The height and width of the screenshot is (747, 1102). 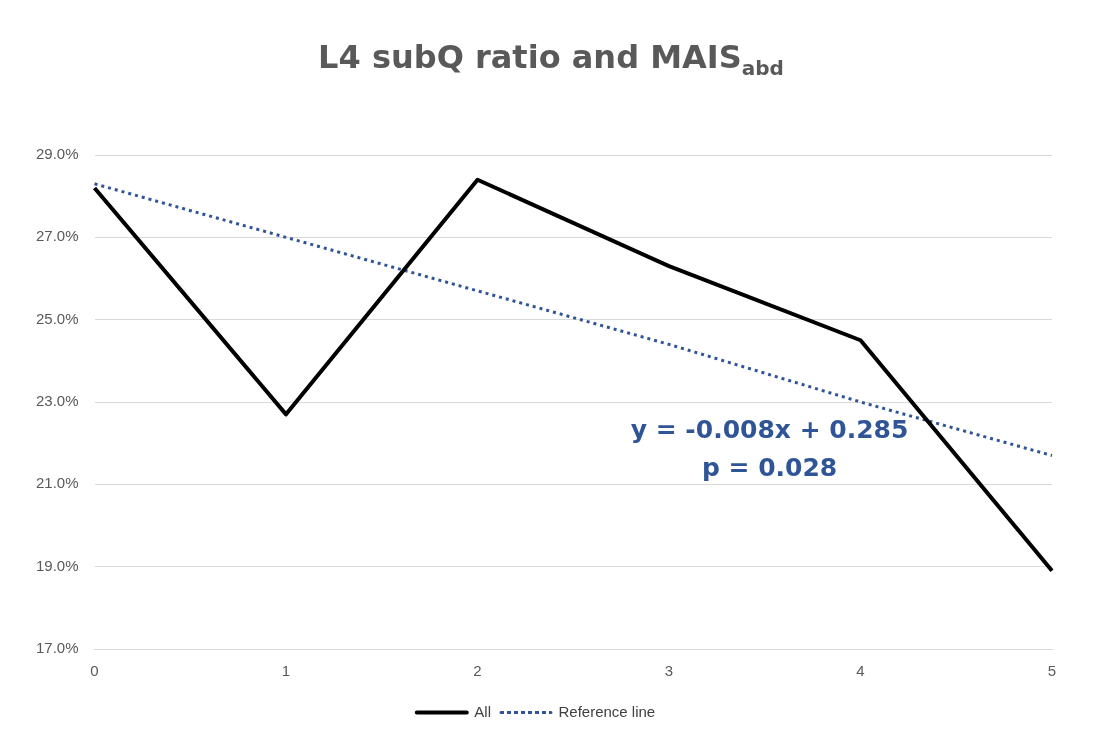 I want to click on annotation: p = 0.028, so click(x=769, y=467).